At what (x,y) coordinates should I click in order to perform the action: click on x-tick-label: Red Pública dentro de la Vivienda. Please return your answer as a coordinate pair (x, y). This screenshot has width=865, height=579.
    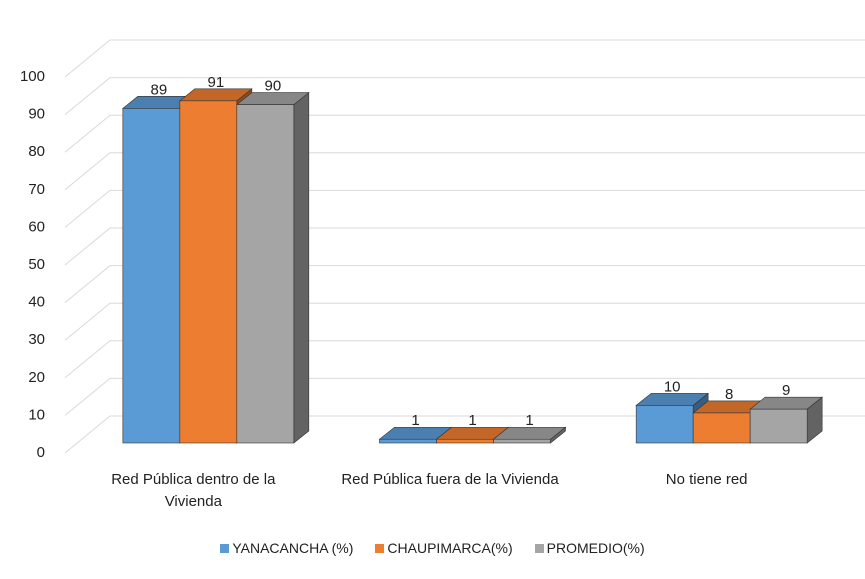
    Looking at the image, I should click on (193, 490).